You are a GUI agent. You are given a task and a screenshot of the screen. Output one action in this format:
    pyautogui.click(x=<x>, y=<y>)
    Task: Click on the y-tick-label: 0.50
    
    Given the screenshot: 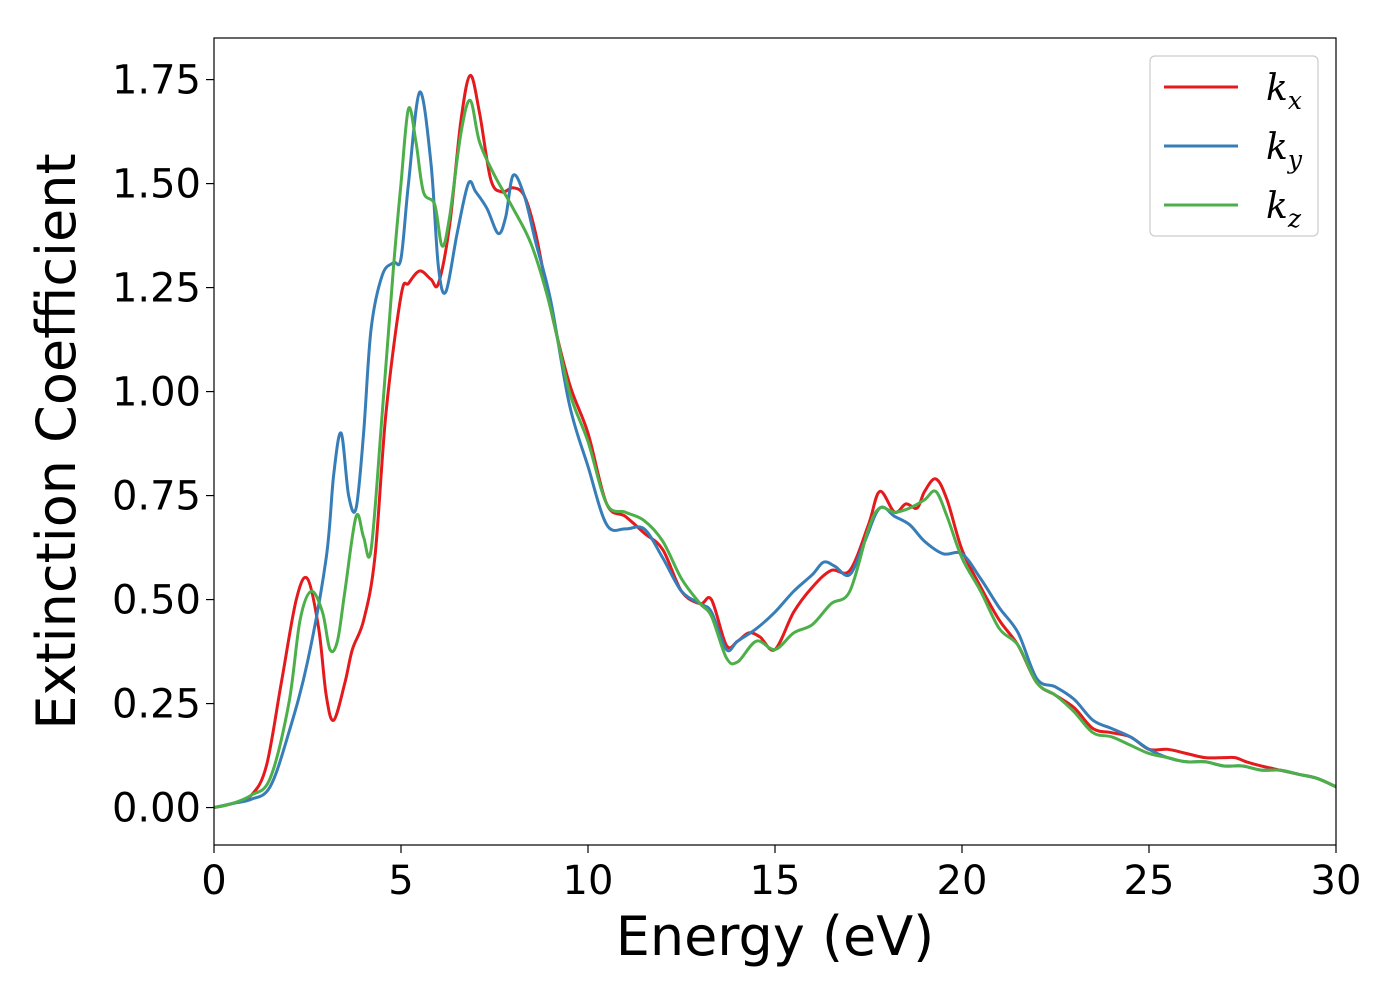 What is the action you would take?
    pyautogui.click(x=156, y=601)
    